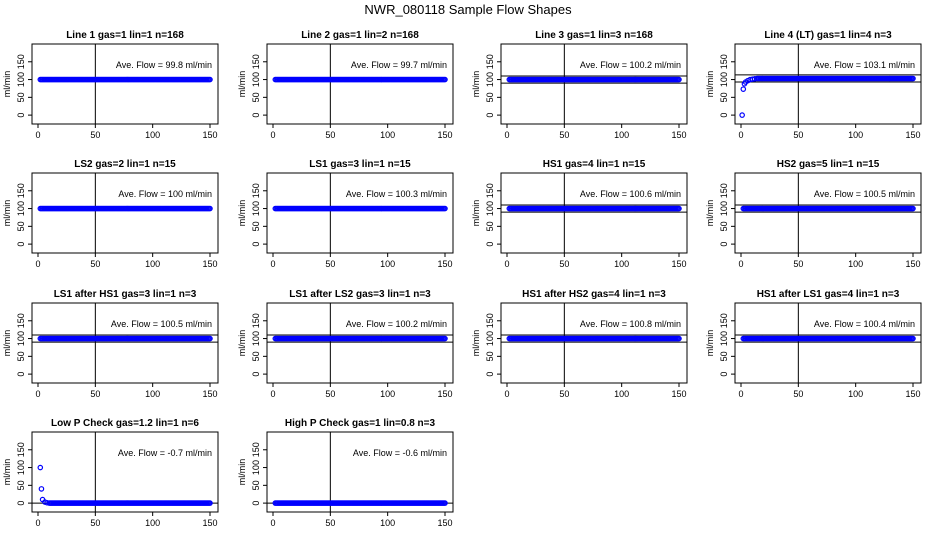 The width and height of the screenshot is (936, 540). What do you see at coordinates (468, 9) in the screenshot?
I see `figure-title: NWR_080118 Sample Flow Shapes` at bounding box center [468, 9].